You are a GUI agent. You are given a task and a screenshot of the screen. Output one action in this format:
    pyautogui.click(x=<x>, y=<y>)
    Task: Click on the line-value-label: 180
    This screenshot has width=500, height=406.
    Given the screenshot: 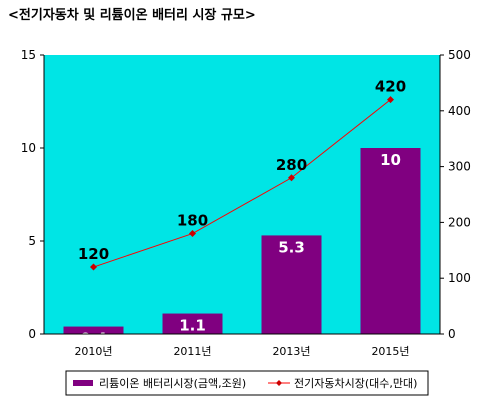 What is the action you would take?
    pyautogui.click(x=192, y=221)
    